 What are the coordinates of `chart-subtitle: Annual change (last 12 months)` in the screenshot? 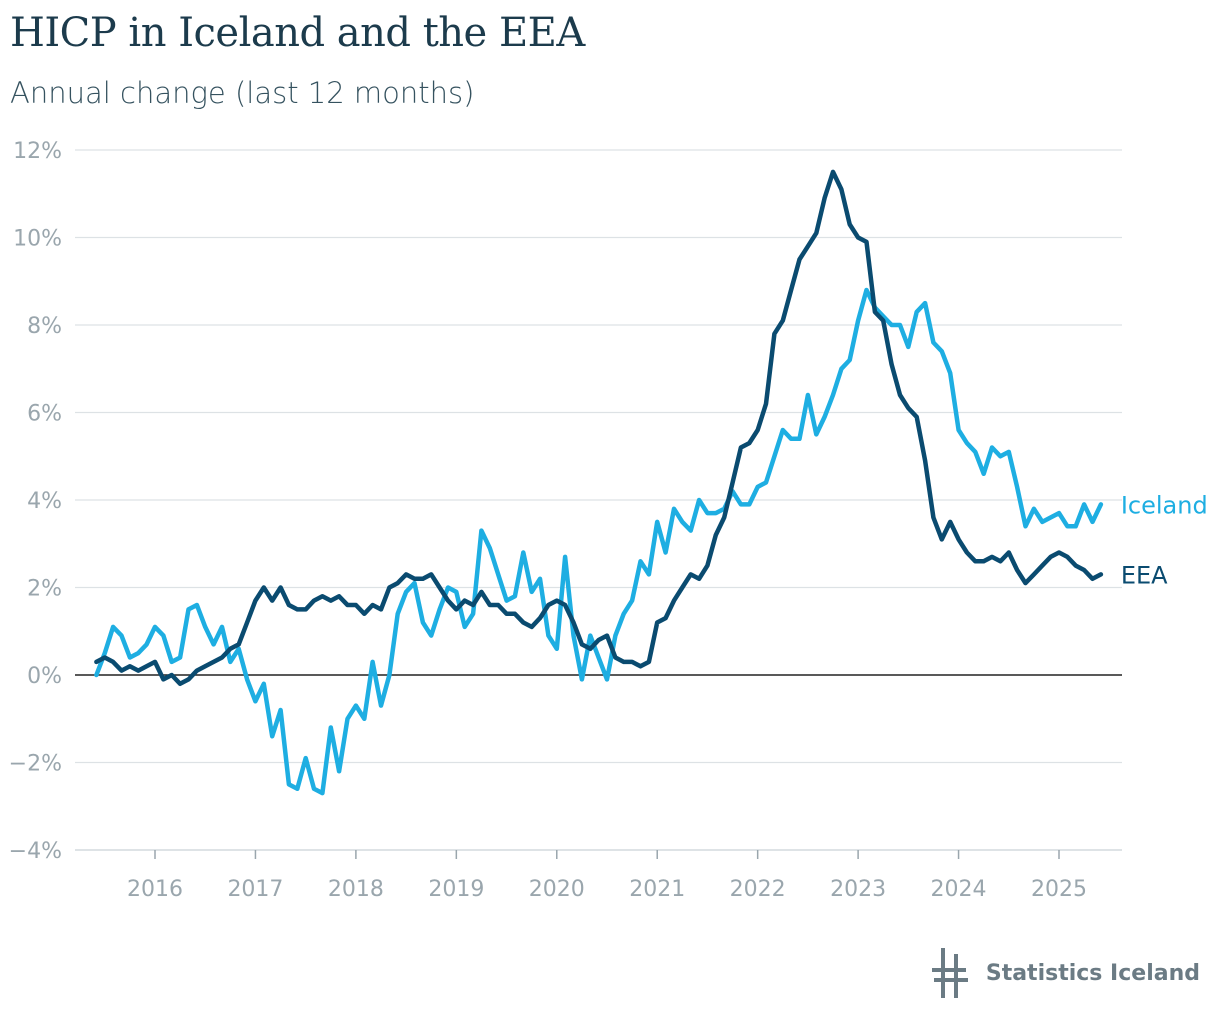 It's located at (242, 93).